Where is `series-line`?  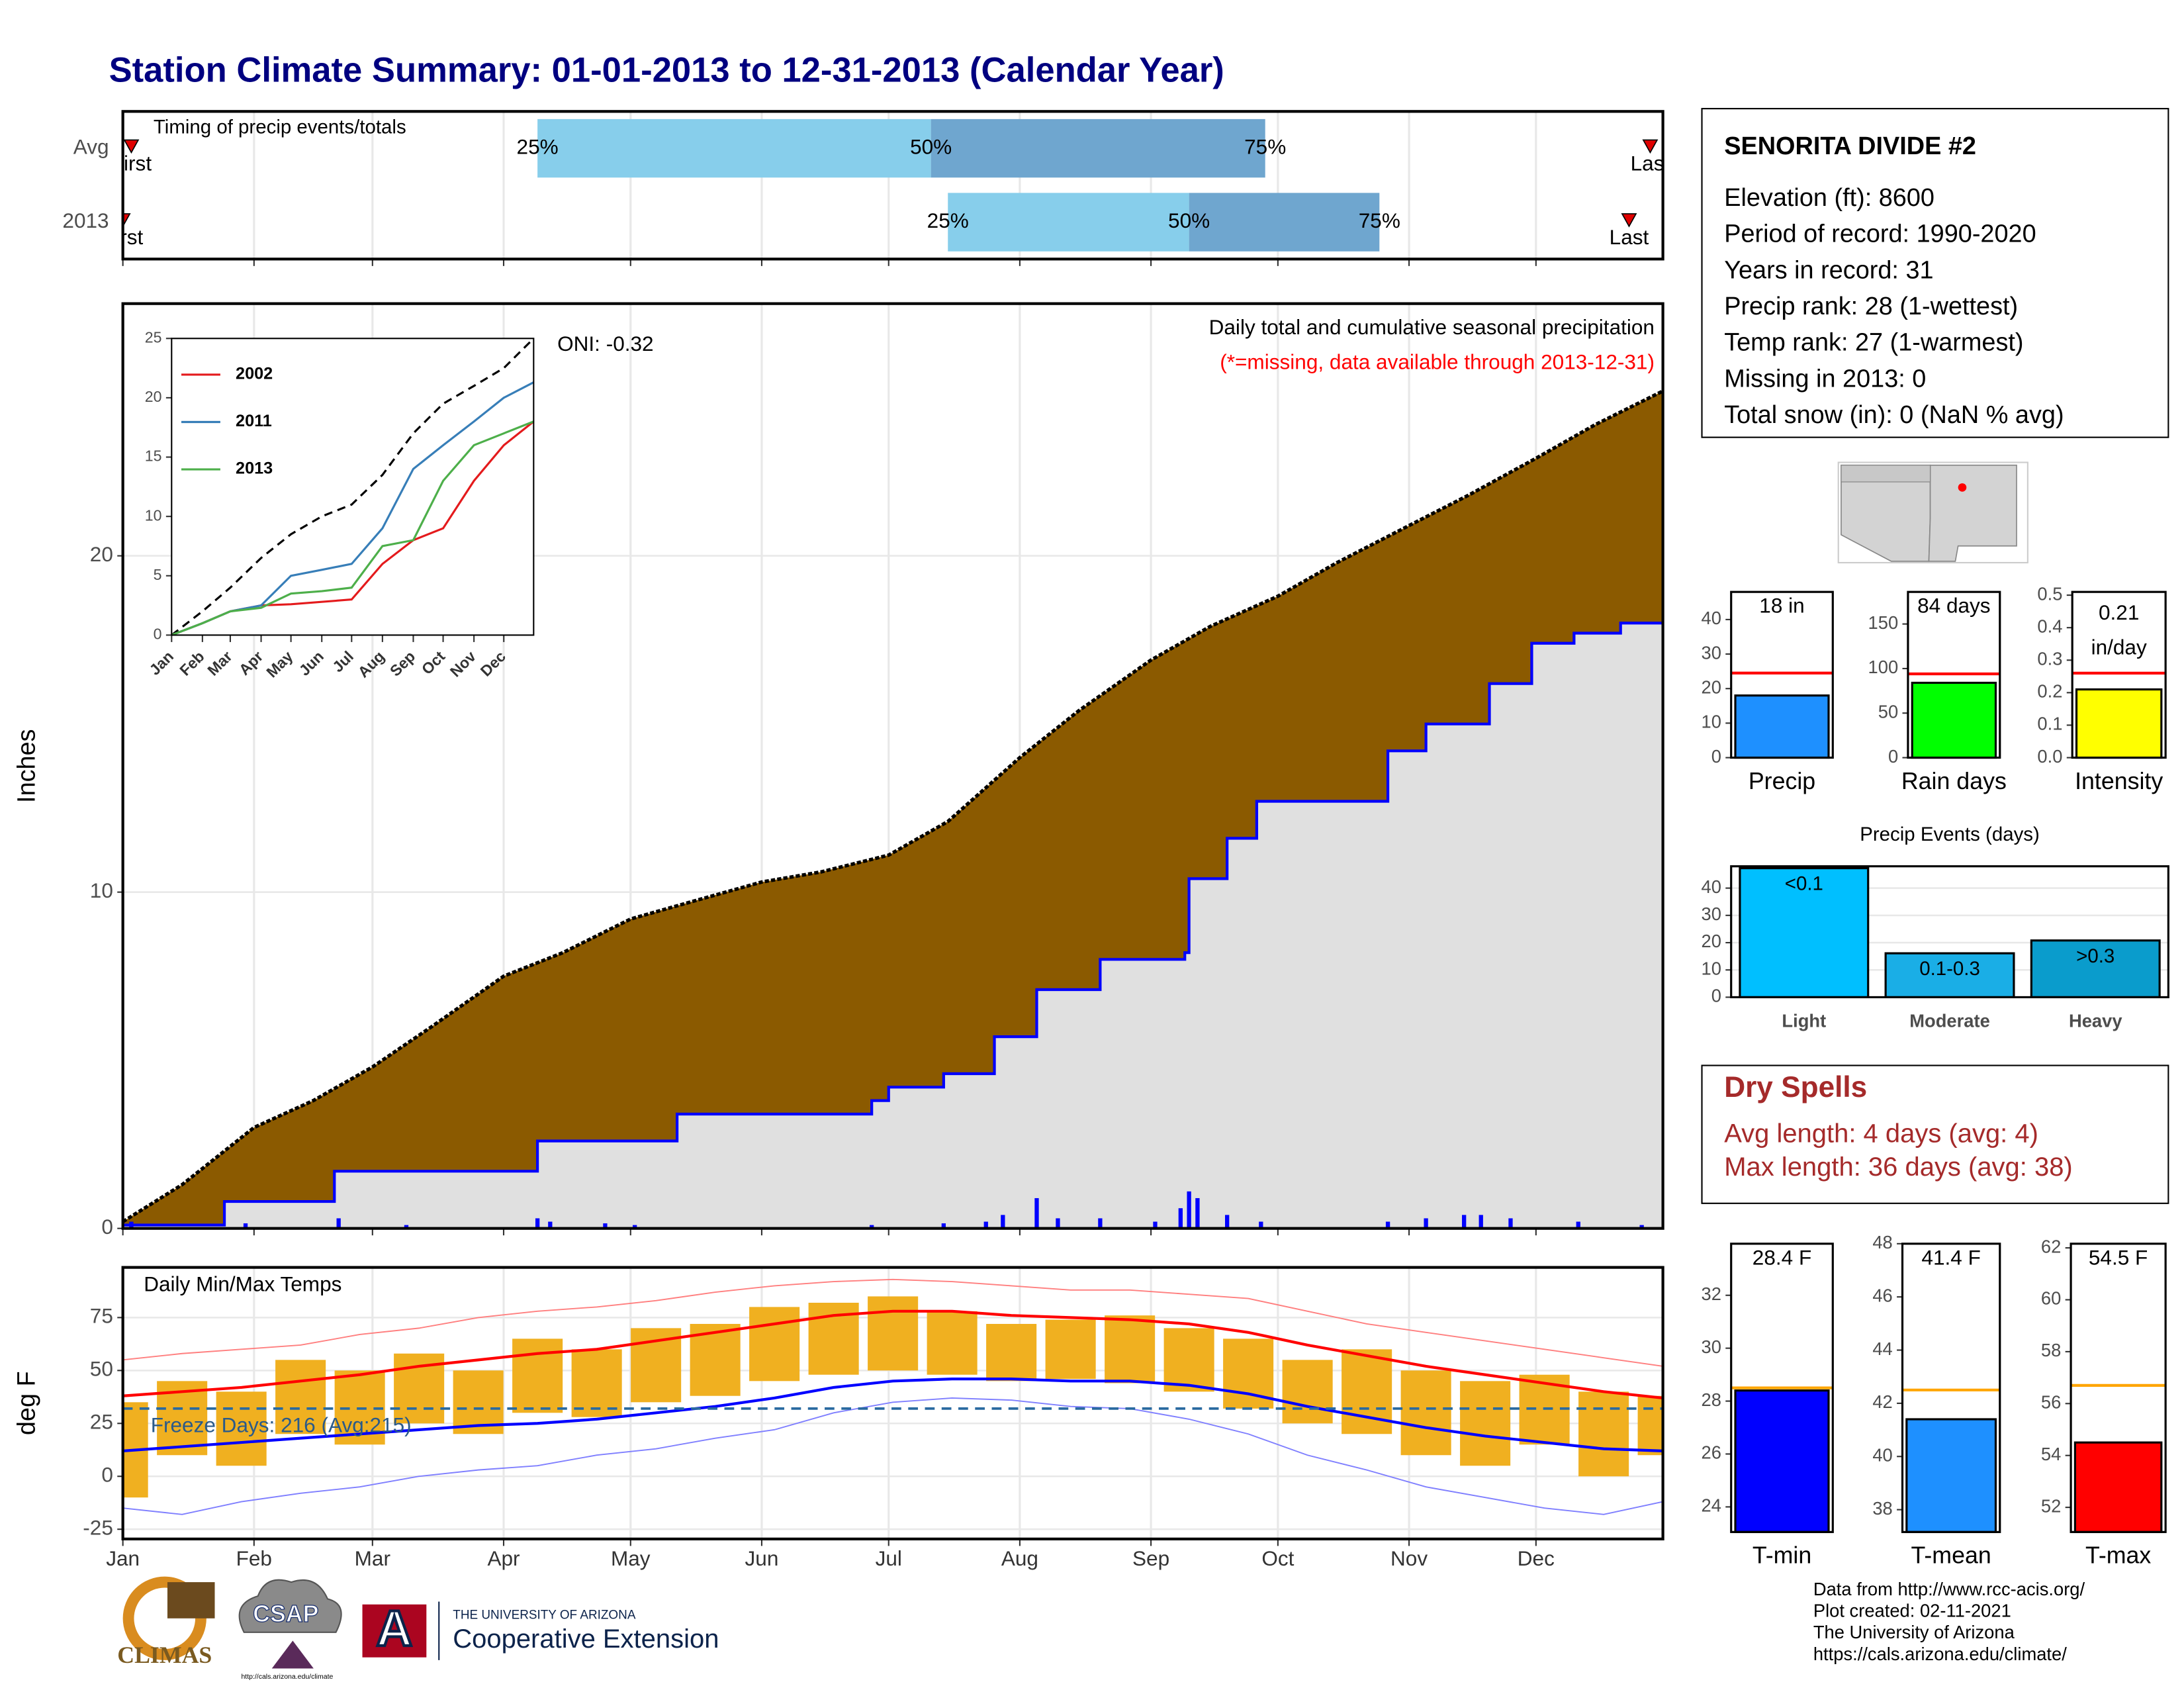 series-line is located at coordinates (353, 528).